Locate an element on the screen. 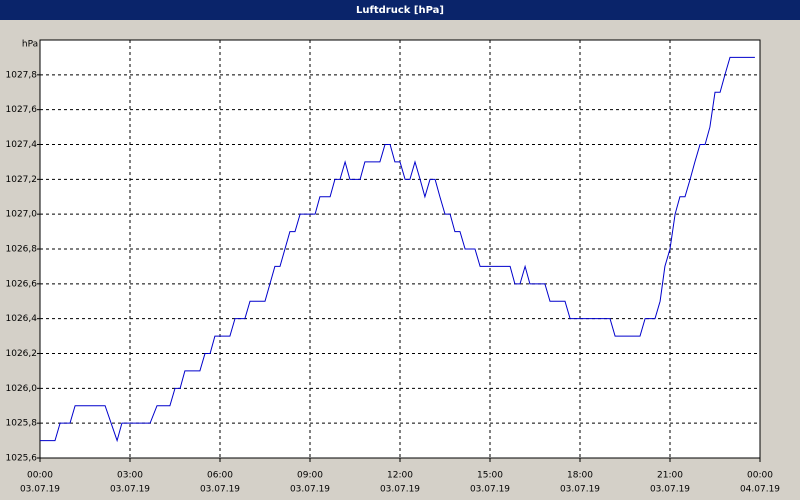 The image size is (800, 500). chart-title: Luftdruck [hPa] is located at coordinates (400, 10).